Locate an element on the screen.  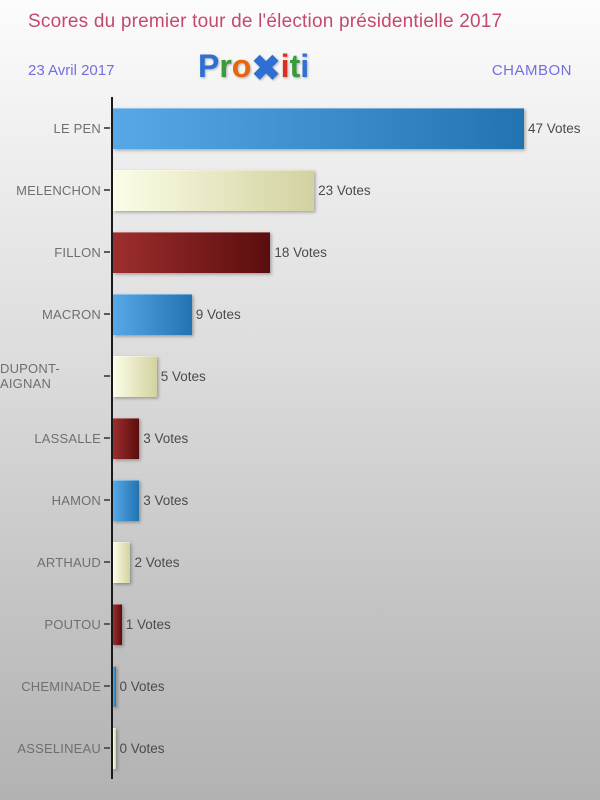
category-label: DUPONT-AIGNAN is located at coordinates (30, 376).